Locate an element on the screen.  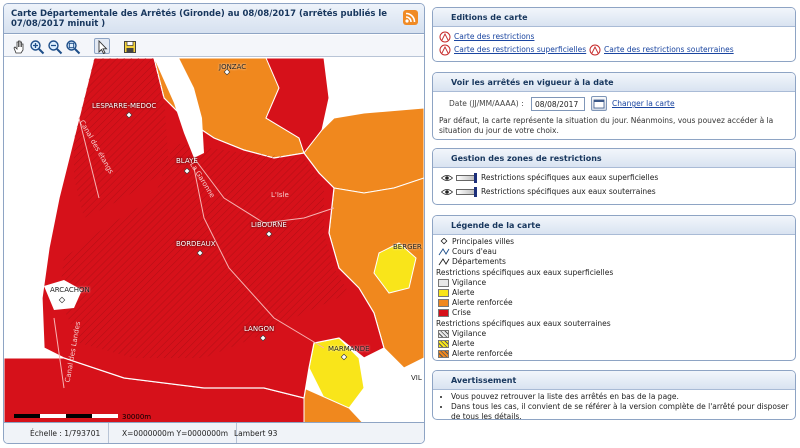
zones-title: Gestion des zones de restrictions is located at coordinates (614, 158).